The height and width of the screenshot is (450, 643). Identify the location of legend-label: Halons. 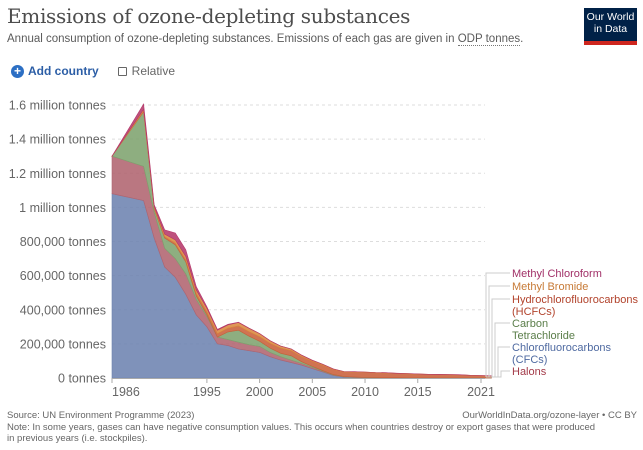
(529, 372).